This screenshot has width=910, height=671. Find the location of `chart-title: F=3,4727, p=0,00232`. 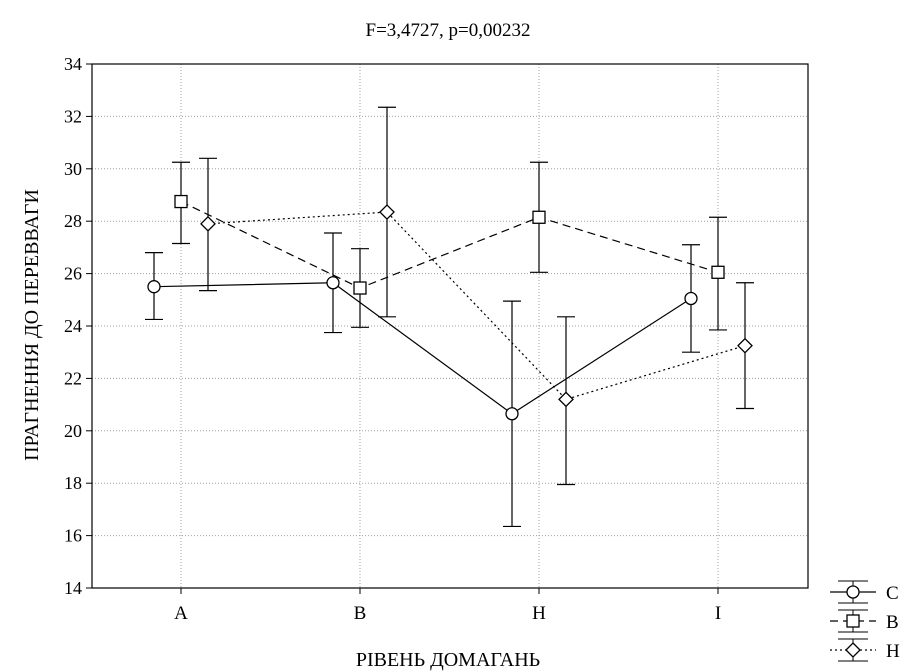

chart-title: F=3,4727, p=0,00232 is located at coordinates (448, 30).